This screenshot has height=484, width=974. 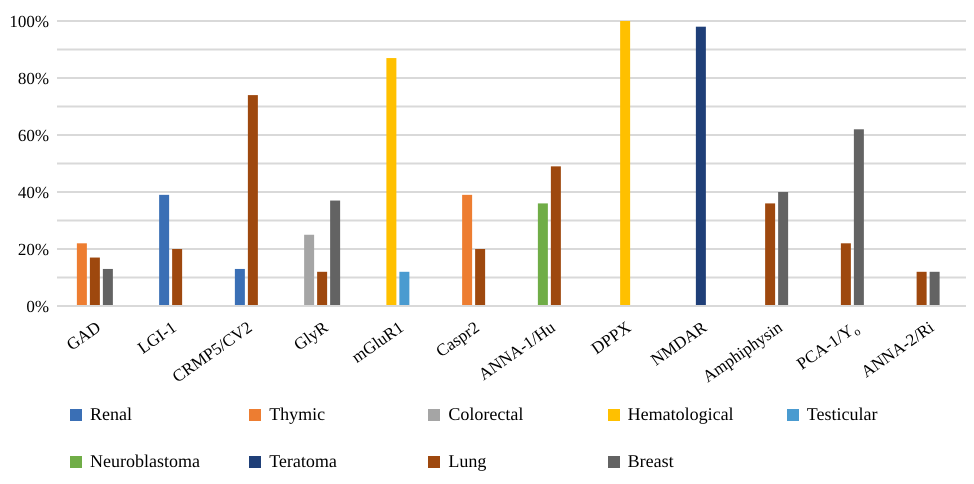 What do you see at coordinates (37, 306) in the screenshot?
I see `y-tick-label: 0%` at bounding box center [37, 306].